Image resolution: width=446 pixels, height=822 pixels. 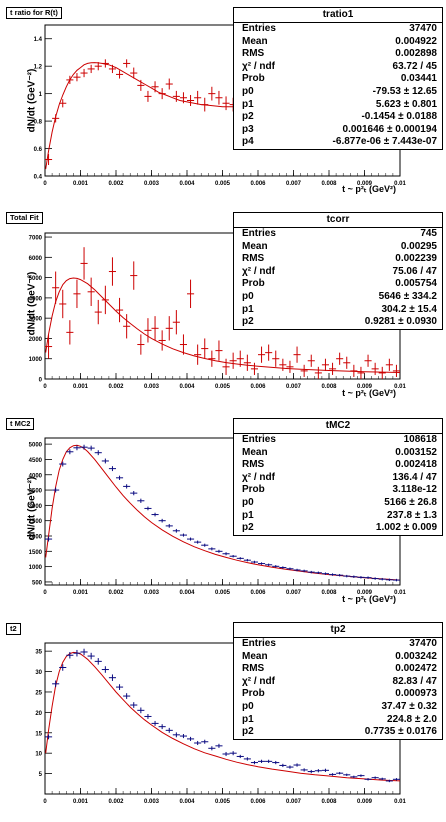 What do you see at coordinates (338, 247) in the screenshot?
I see `stats-row: Mean 0.00295` at bounding box center [338, 247].